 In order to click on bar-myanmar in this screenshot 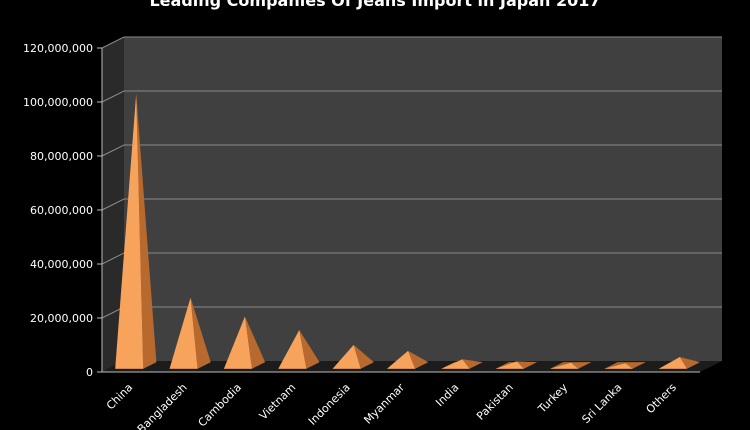, I will do `click(408, 359)`.